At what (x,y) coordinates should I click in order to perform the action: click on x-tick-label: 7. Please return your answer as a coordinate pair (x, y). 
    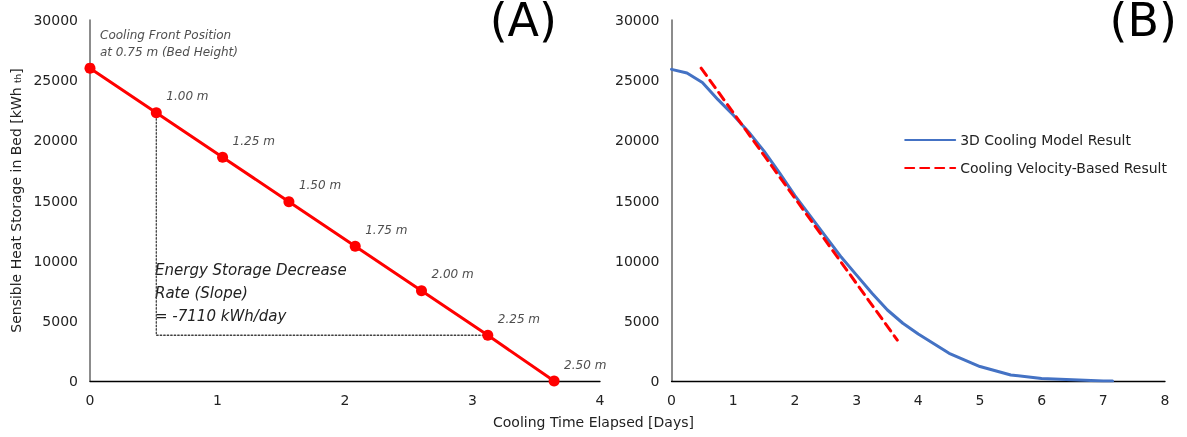
    Looking at the image, I should click on (1103, 400).